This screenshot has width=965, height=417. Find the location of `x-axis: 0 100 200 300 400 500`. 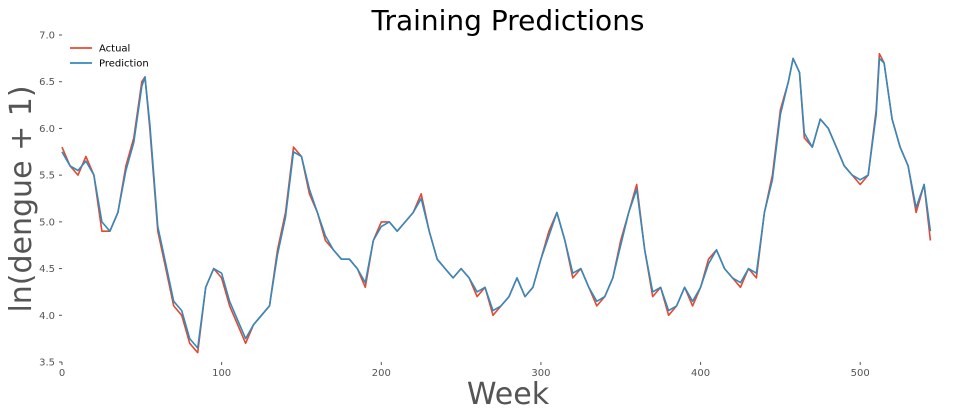

x-axis: 0 100 200 300 400 500 is located at coordinates (464, 370).